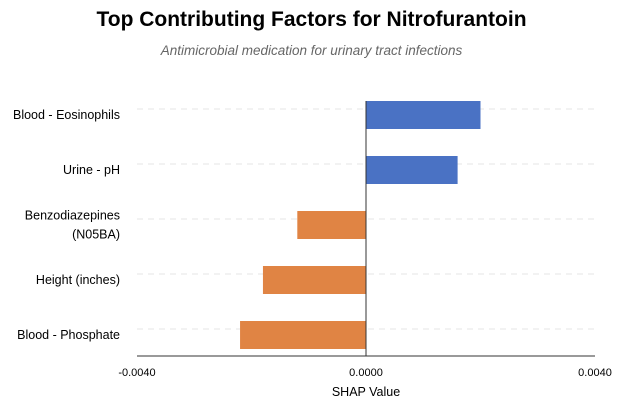 The height and width of the screenshot is (404, 623). Describe the element at coordinates (66, 115) in the screenshot. I see `category-label: Blood - Eosinophils` at that location.